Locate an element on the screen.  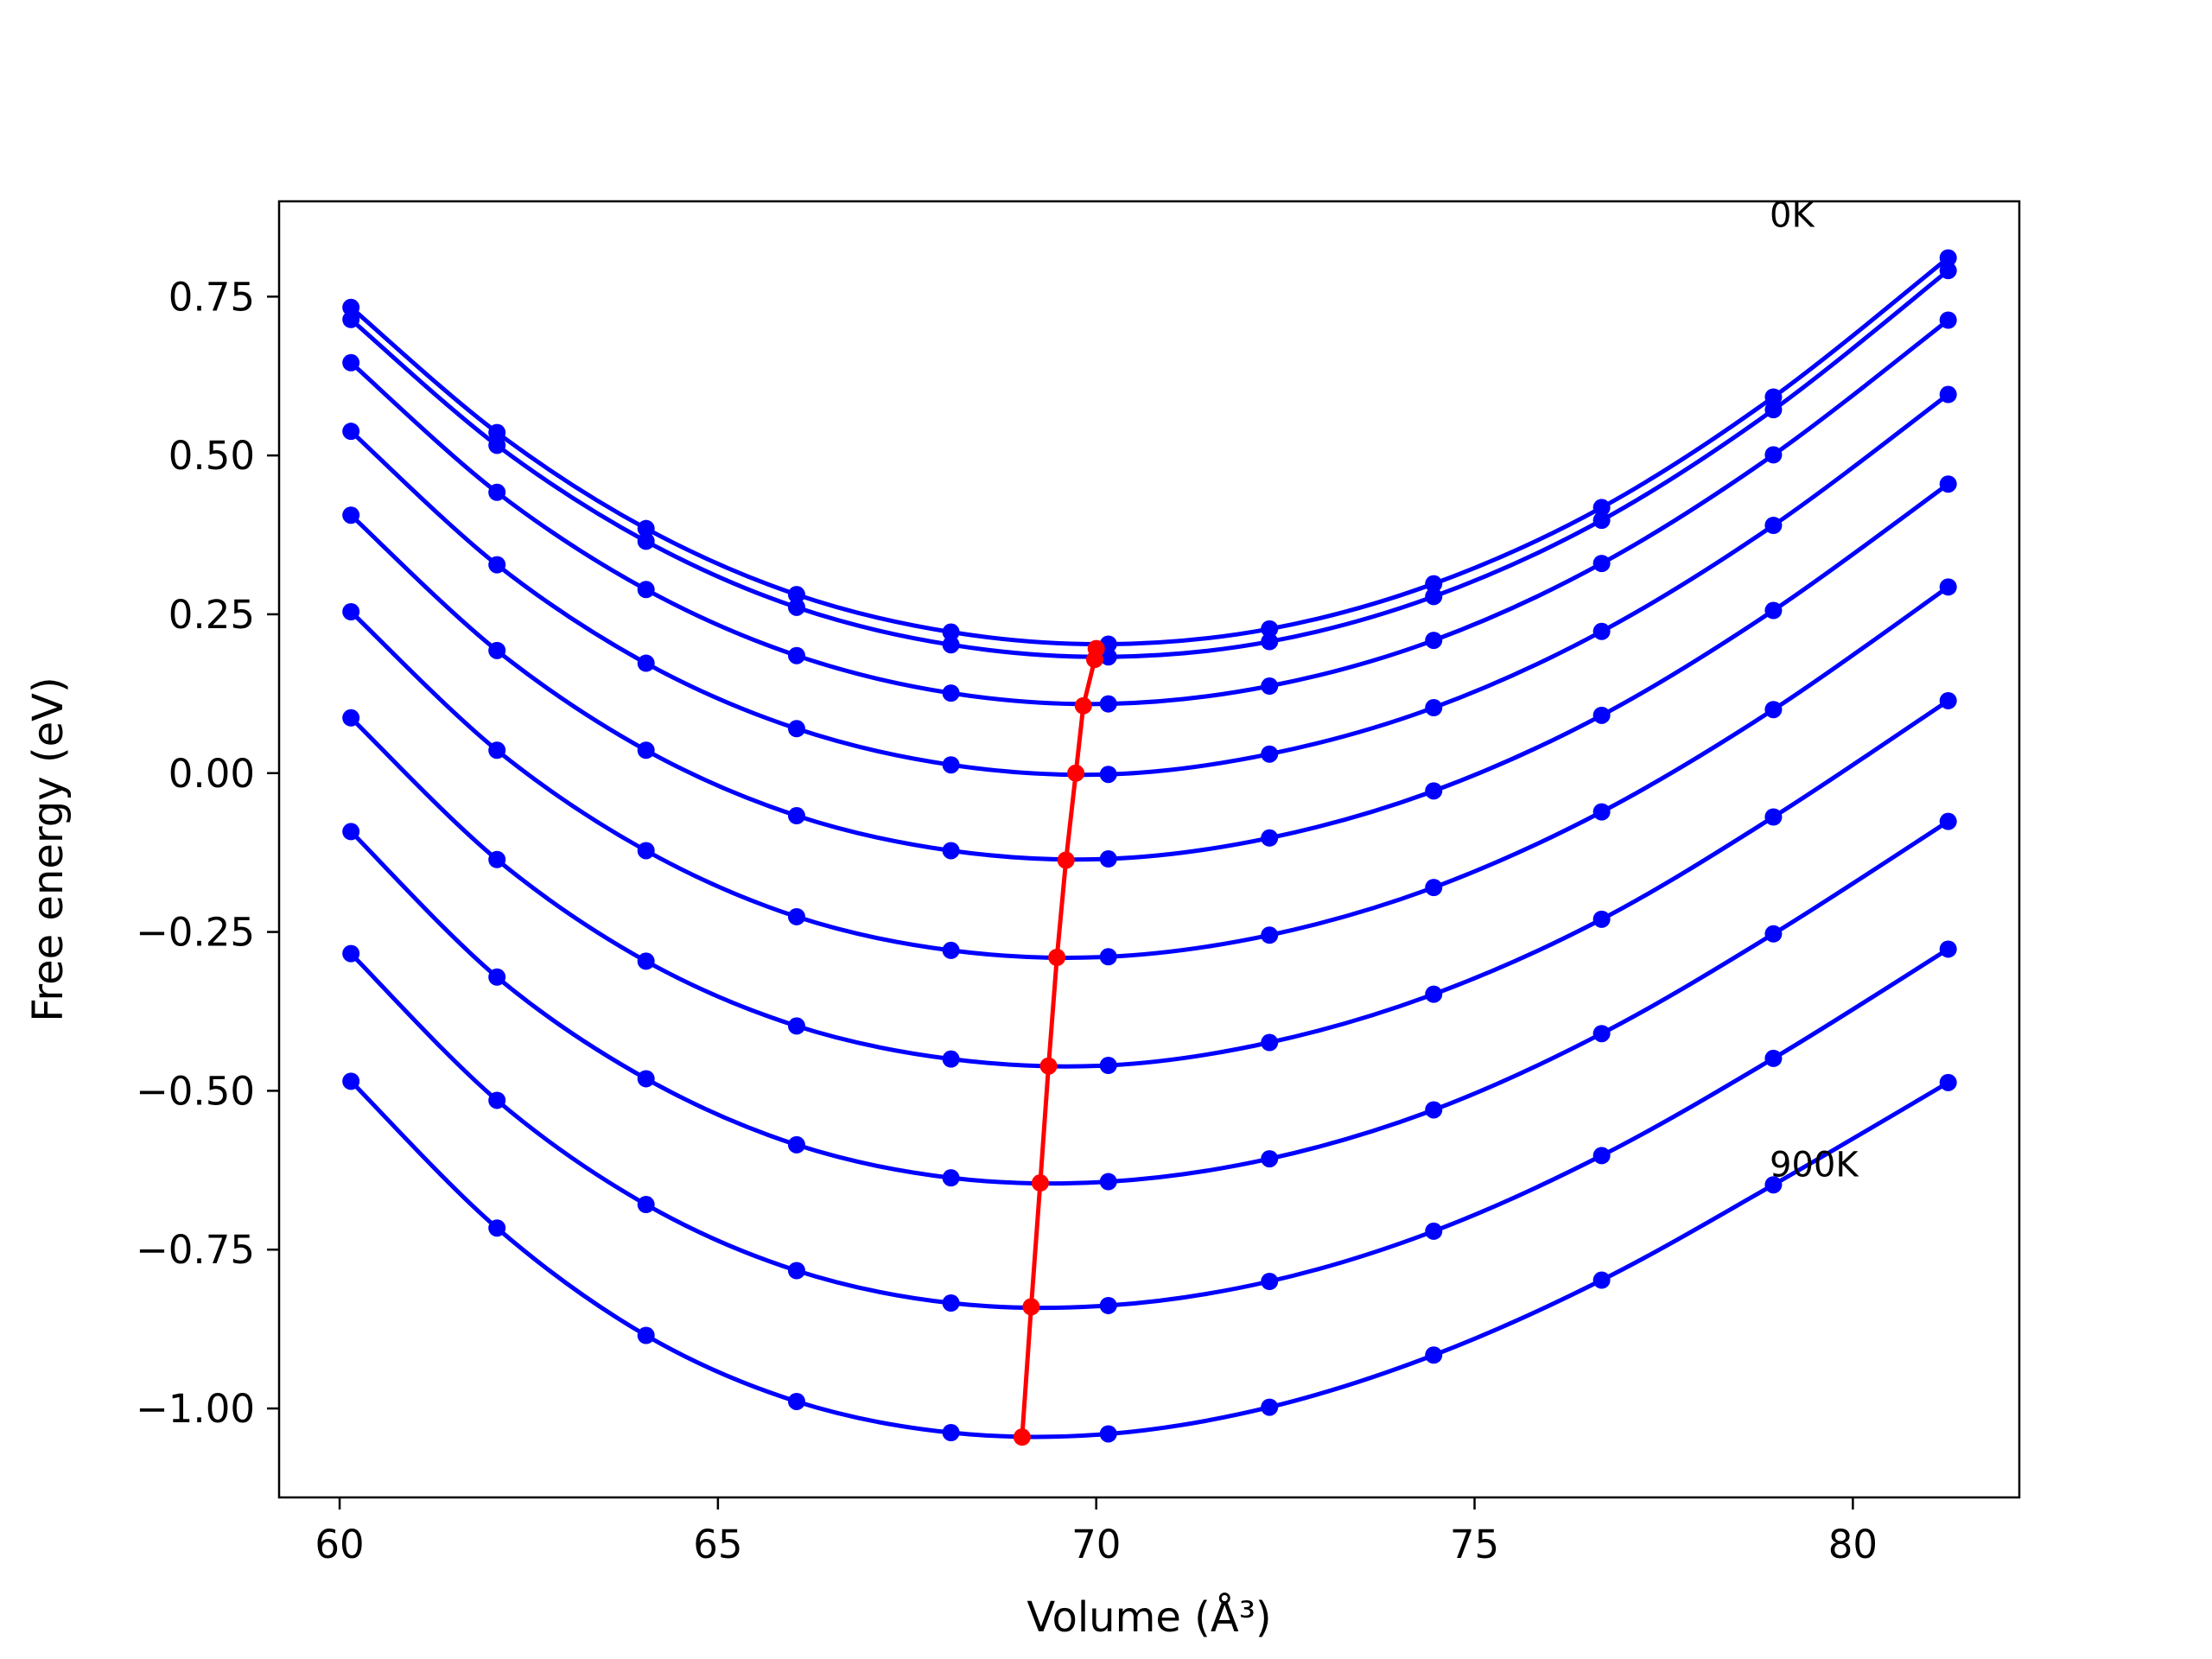
x-tick-label: 80 is located at coordinates (1853, 1544).